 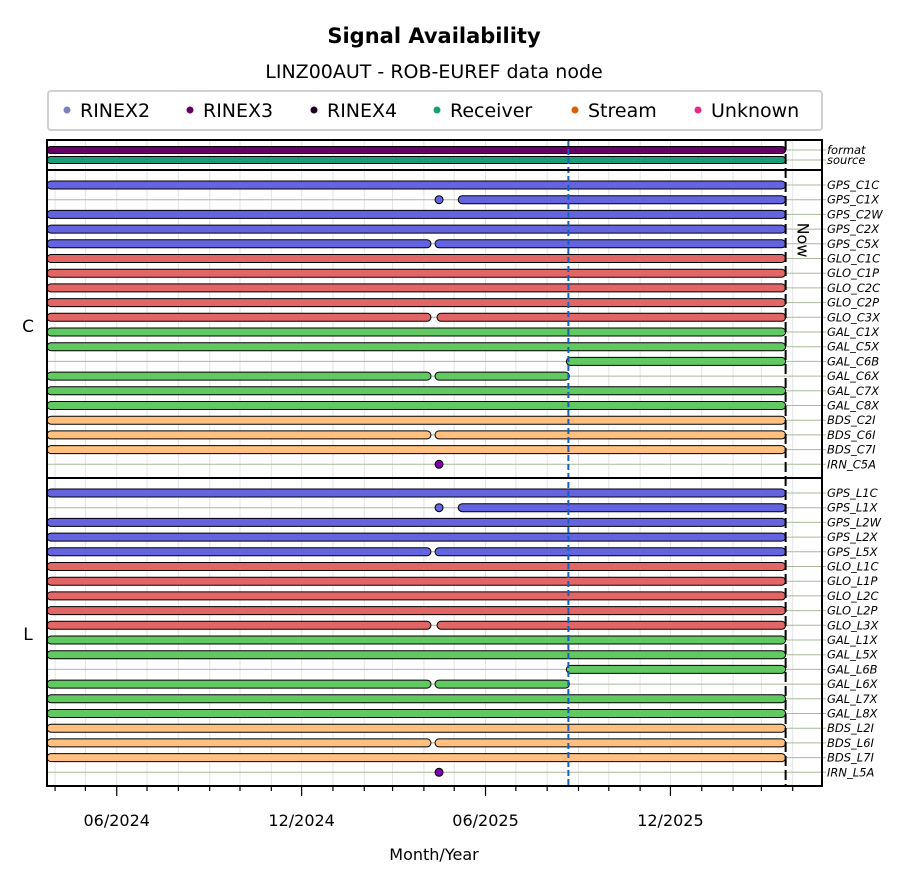 I want to click on panel-label: C, so click(x=28, y=327).